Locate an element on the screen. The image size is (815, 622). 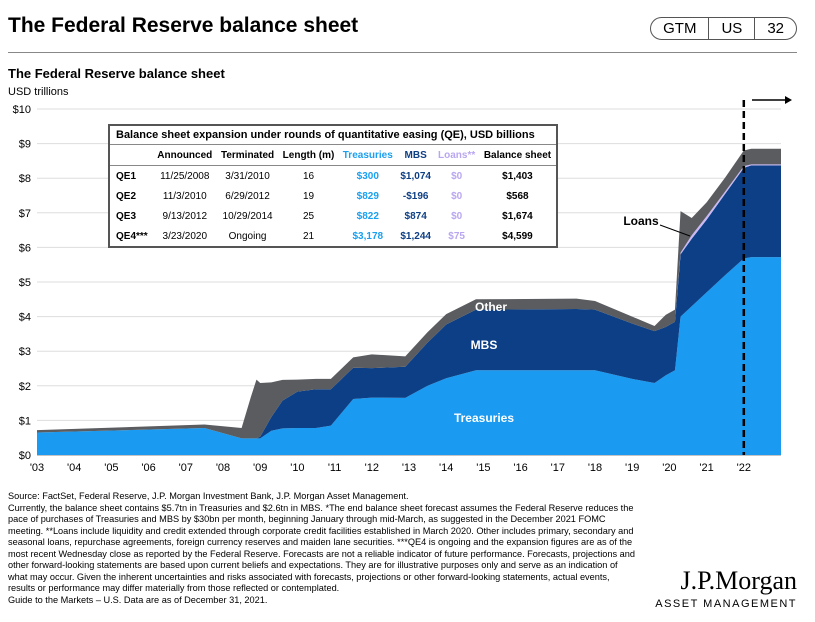
x-tick-label: '09 is located at coordinates (260, 468).